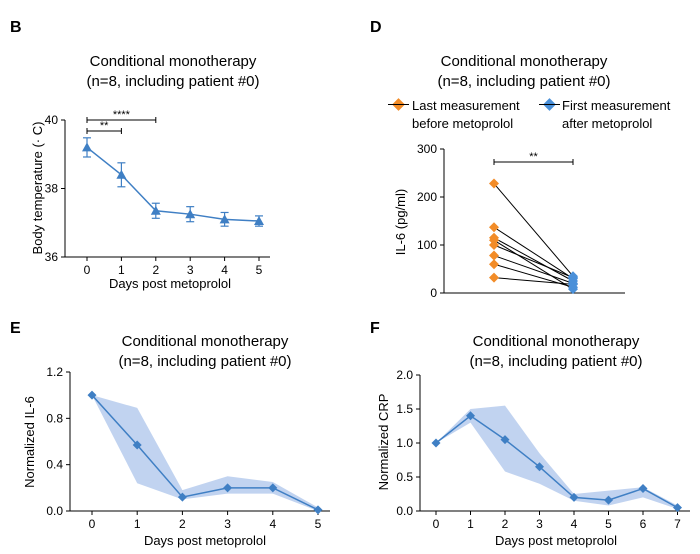  Describe the element at coordinates (375, 328) in the screenshot. I see `panel-label-f: F` at that location.